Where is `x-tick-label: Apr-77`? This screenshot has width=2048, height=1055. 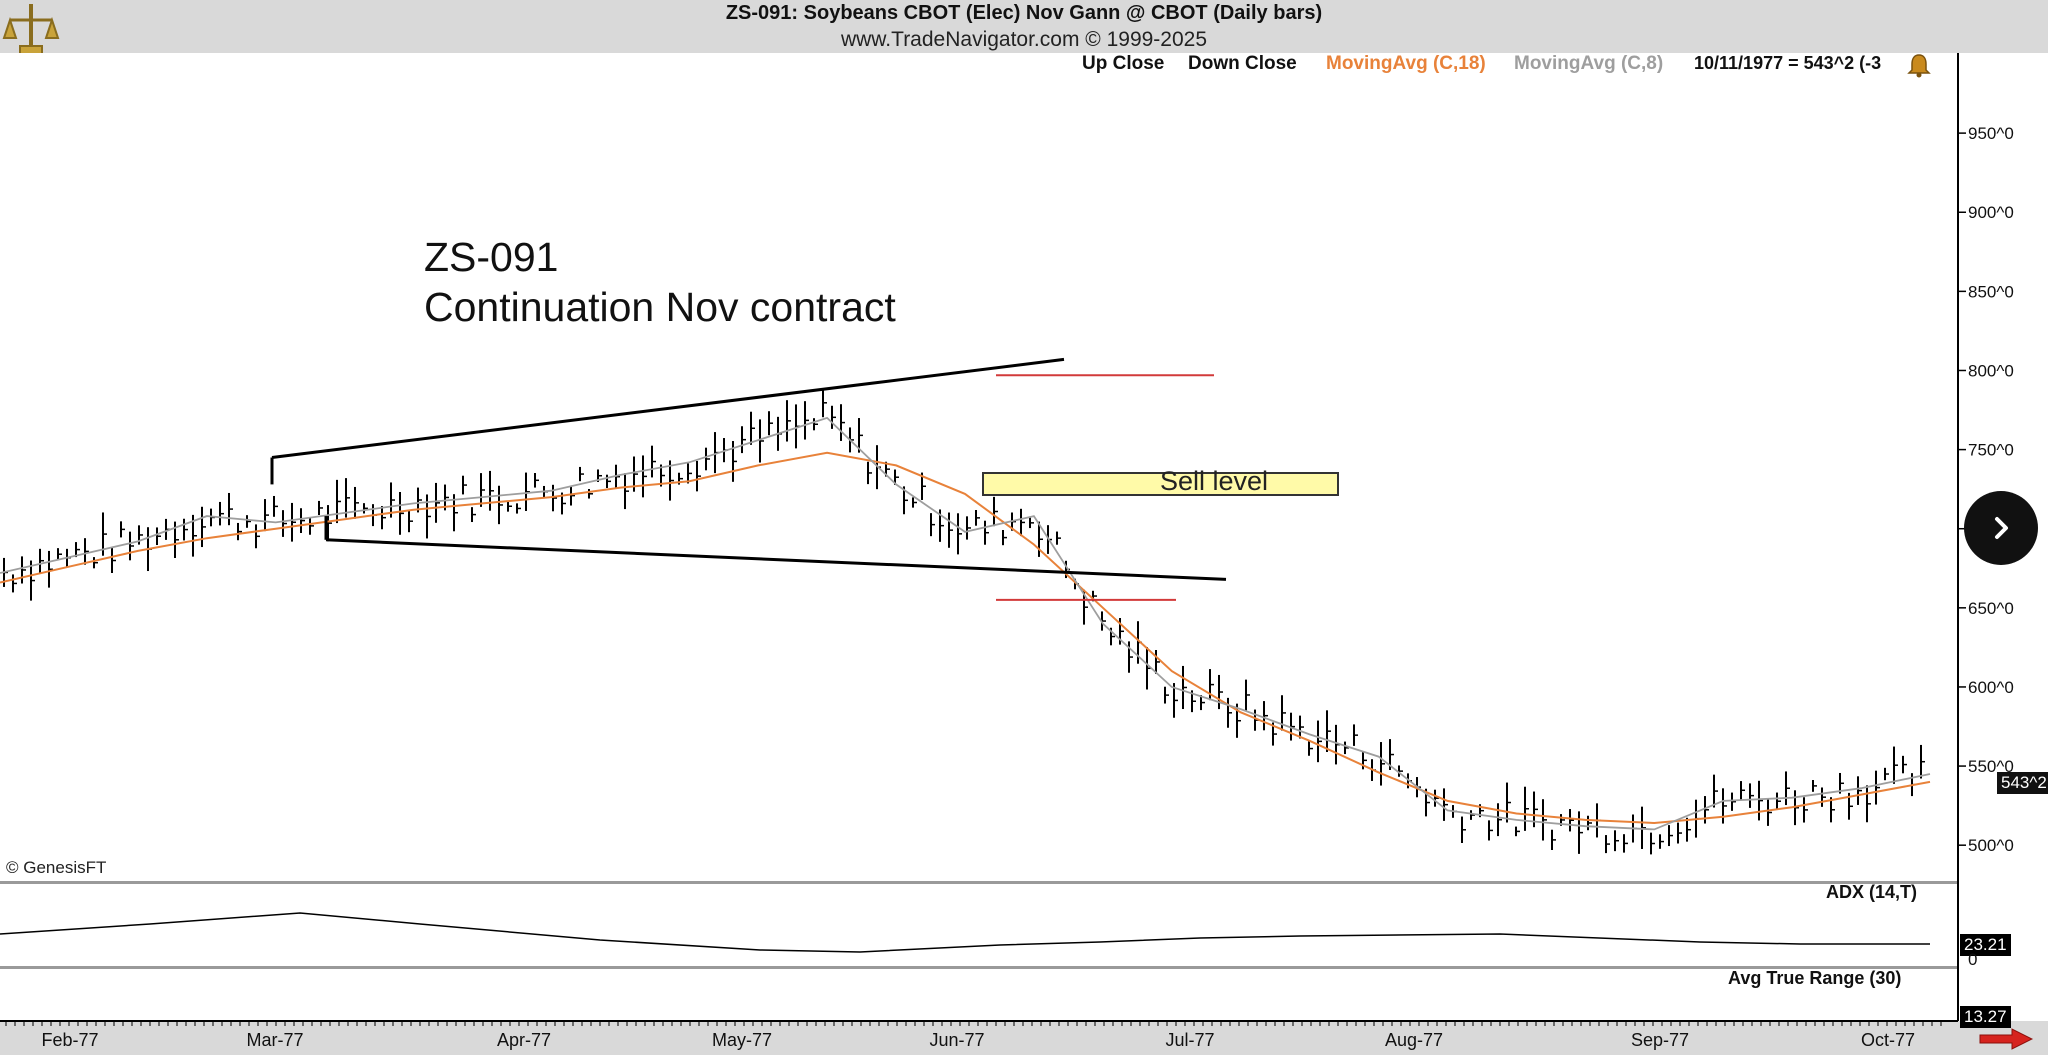
x-tick-label: Apr-77 is located at coordinates (524, 1040).